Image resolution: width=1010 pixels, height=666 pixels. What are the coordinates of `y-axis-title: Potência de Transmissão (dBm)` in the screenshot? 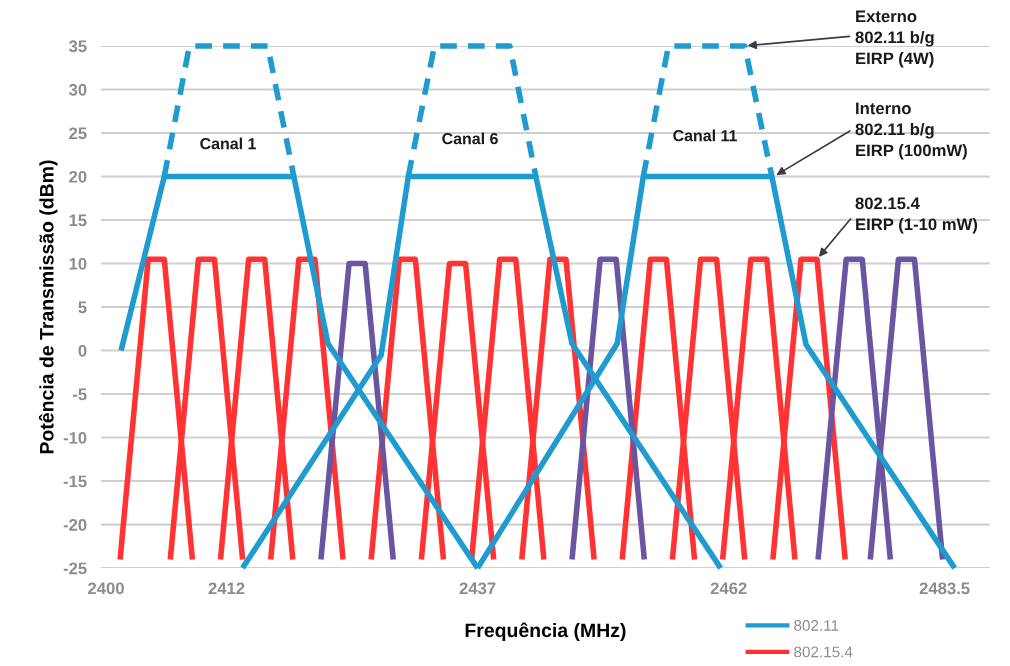 It's located at (48, 307).